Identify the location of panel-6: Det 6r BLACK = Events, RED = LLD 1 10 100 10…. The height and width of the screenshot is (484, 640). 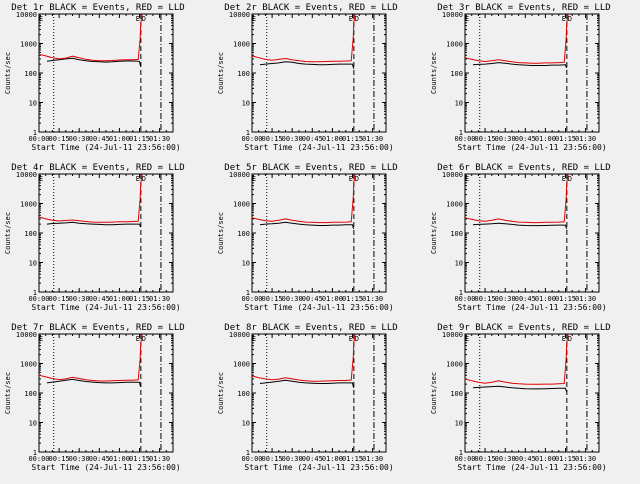
(520, 237).